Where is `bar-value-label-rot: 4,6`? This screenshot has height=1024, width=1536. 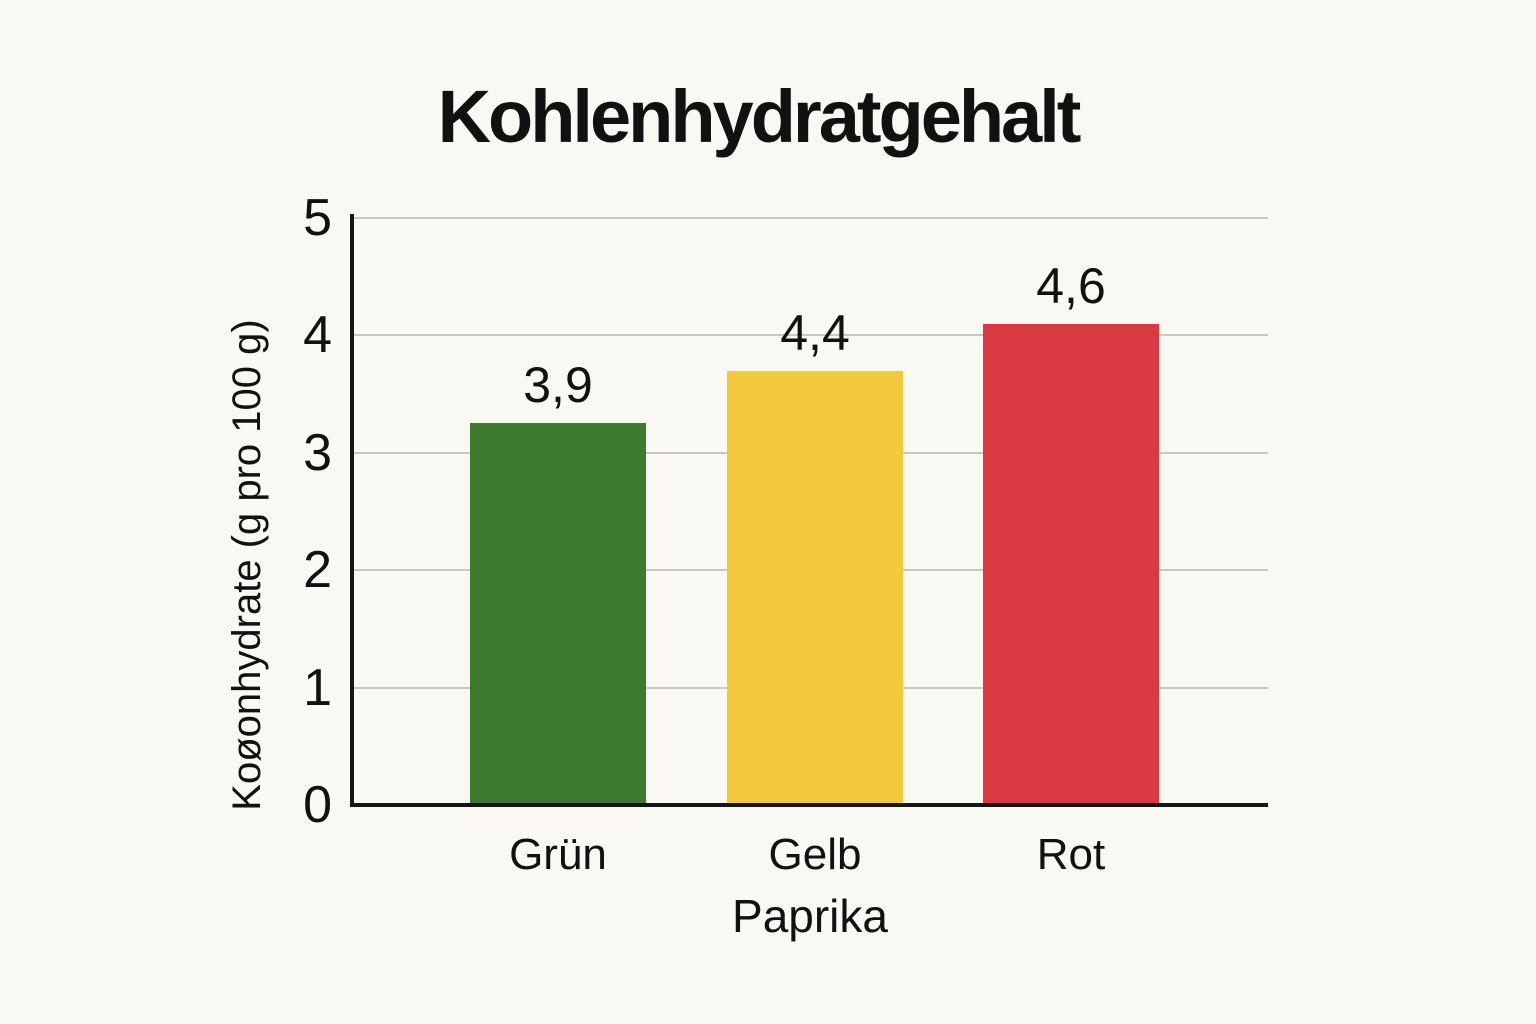 bar-value-label-rot: 4,6 is located at coordinates (1071, 285).